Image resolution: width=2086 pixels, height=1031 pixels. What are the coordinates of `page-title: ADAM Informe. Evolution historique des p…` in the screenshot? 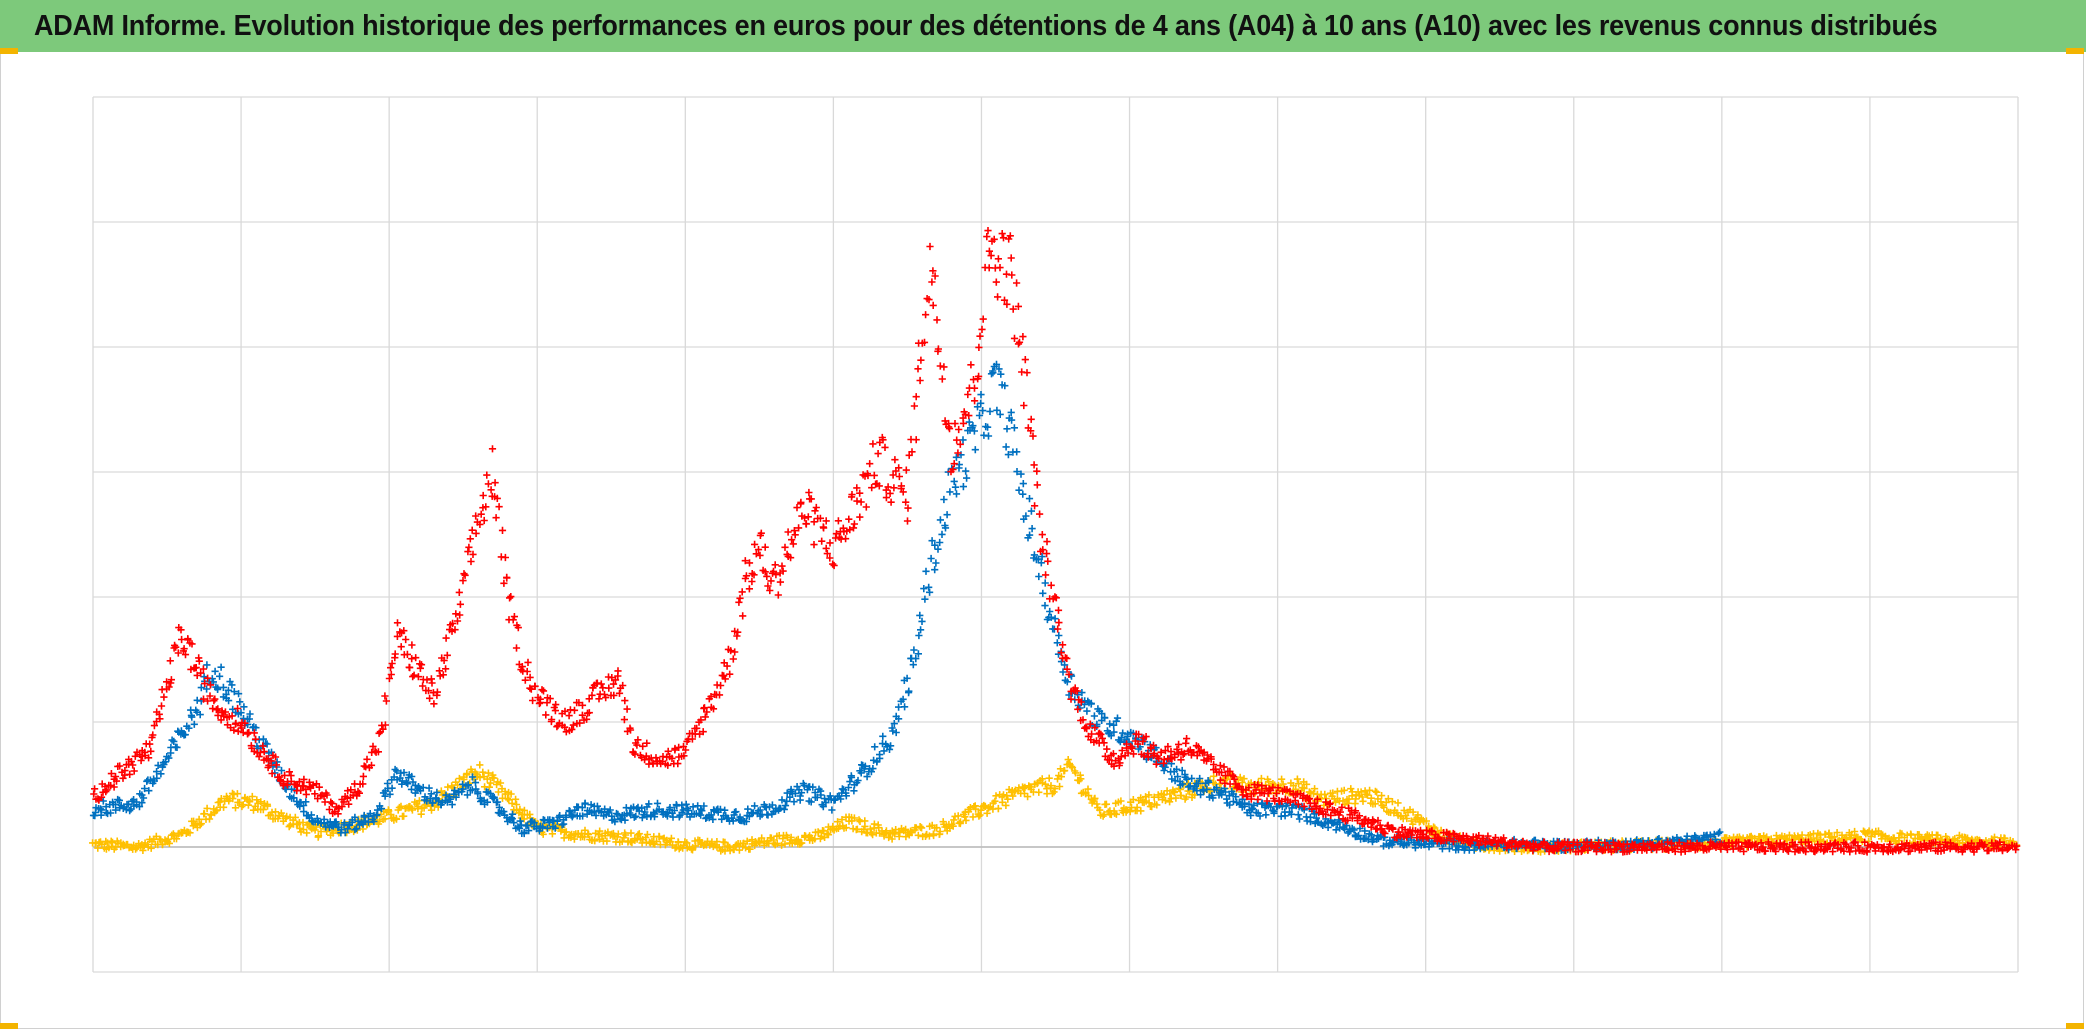 It's located at (986, 25).